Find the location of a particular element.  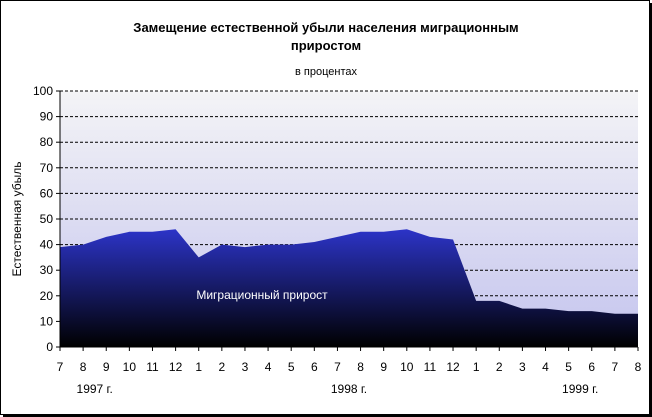

y-tick-label: 70 is located at coordinates (47, 168).